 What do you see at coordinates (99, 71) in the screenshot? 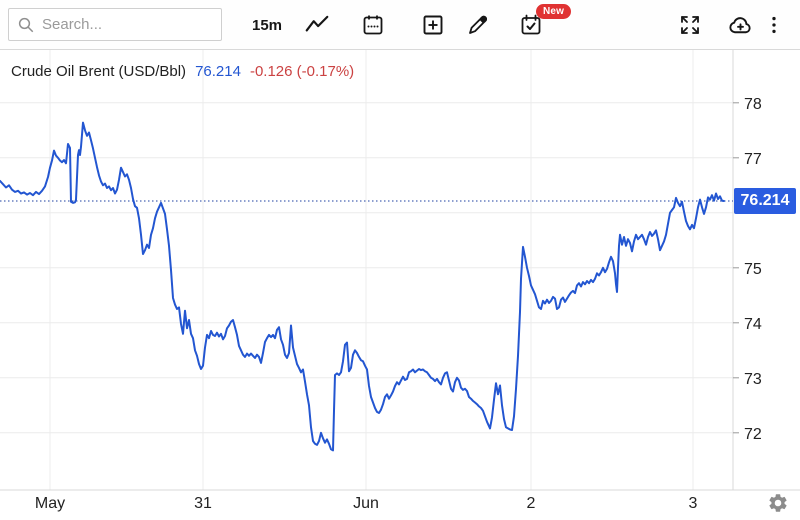
I see `instrument-title: Crude Oil Brent (USD/Bbl)` at bounding box center [99, 71].